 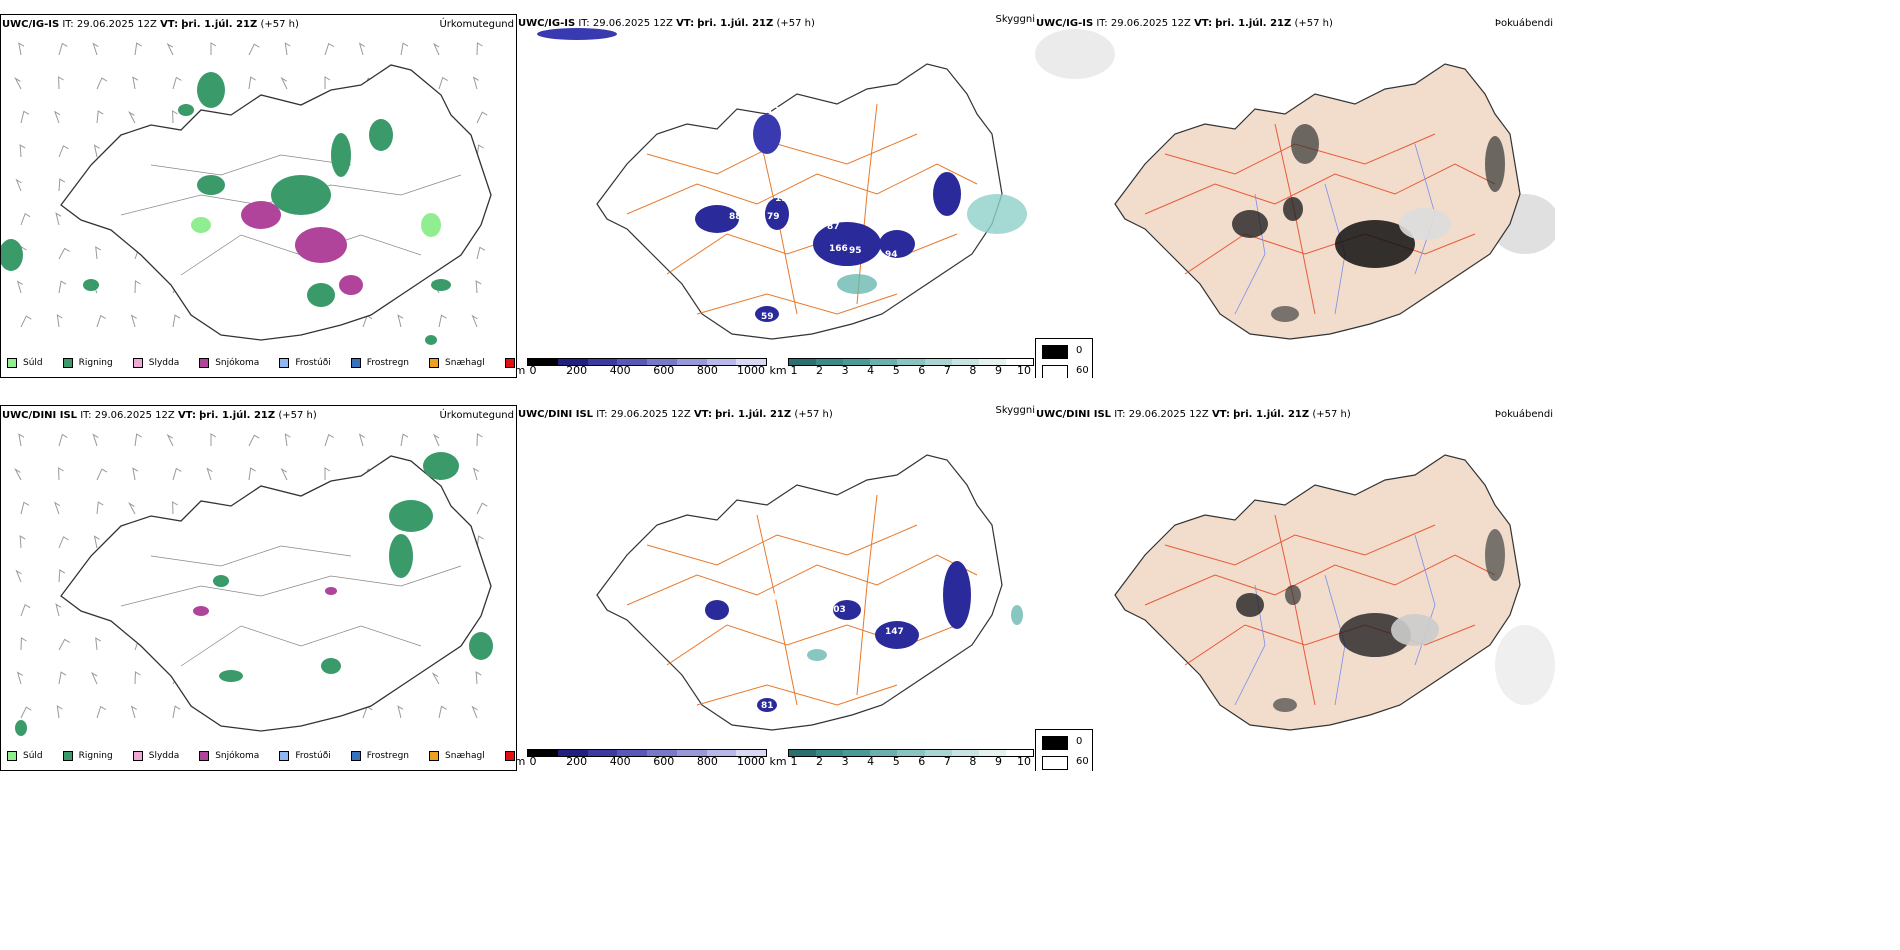 I want to click on colorbar-tick: 8, so click(x=973, y=761).